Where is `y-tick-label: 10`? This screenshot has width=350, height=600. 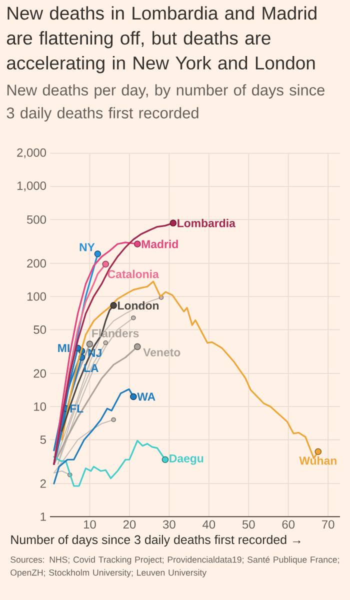
y-tick-label: 10 is located at coordinates (40, 406).